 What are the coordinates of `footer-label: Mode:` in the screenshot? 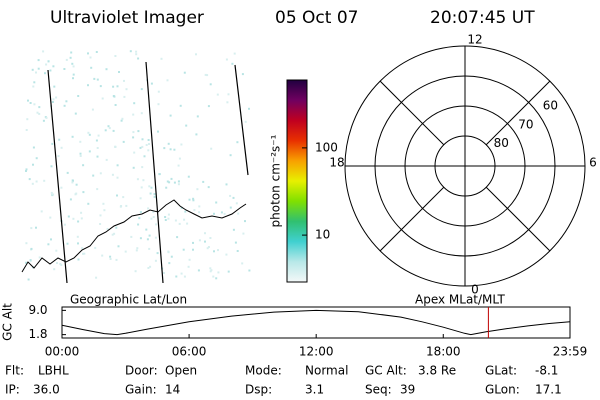 It's located at (263, 371).